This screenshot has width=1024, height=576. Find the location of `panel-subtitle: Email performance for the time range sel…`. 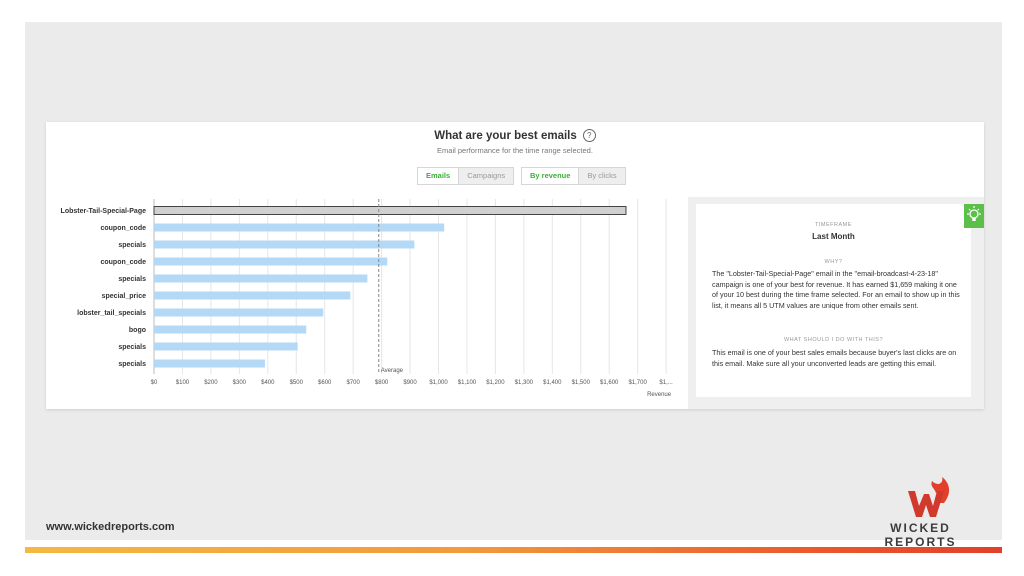

panel-subtitle: Email performance for the time range sel… is located at coordinates (515, 150).